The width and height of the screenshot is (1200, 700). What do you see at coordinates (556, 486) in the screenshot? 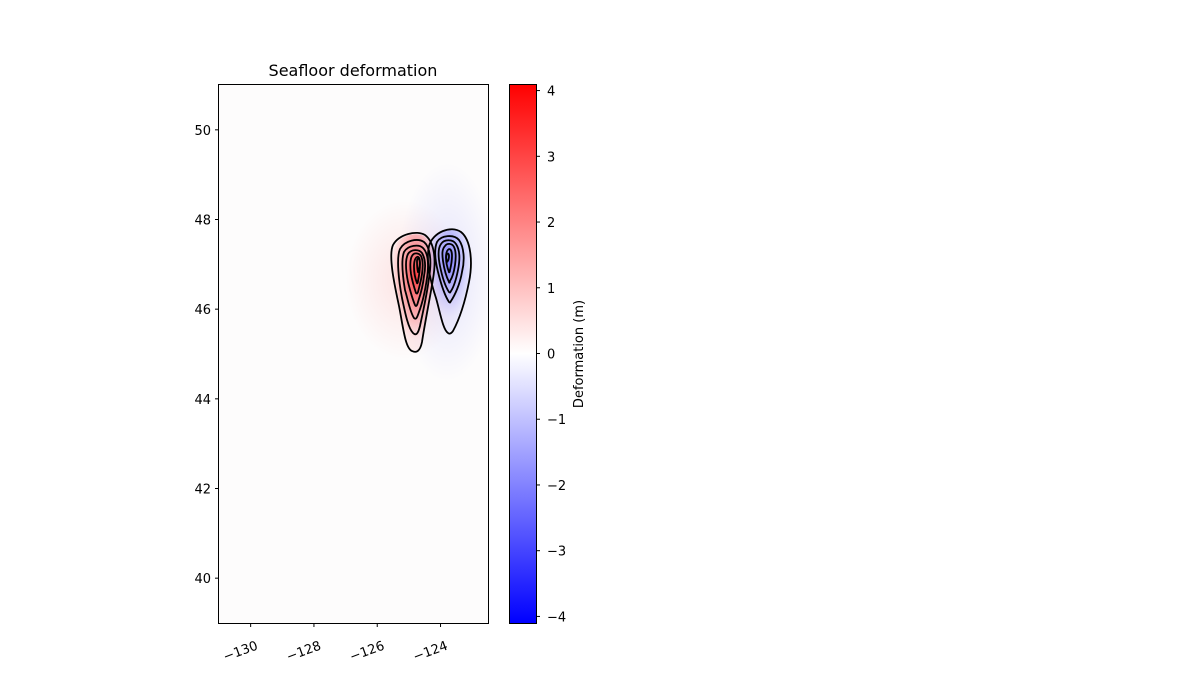
I see `colorbar-tick-label: −2` at bounding box center [556, 486].